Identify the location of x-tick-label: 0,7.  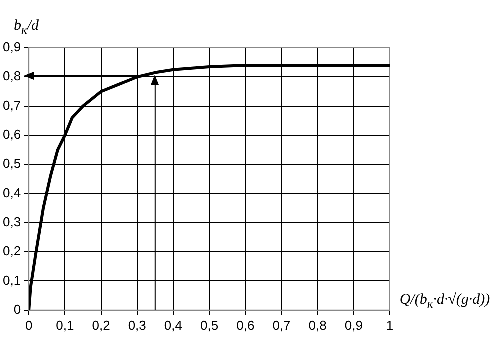
(281, 325).